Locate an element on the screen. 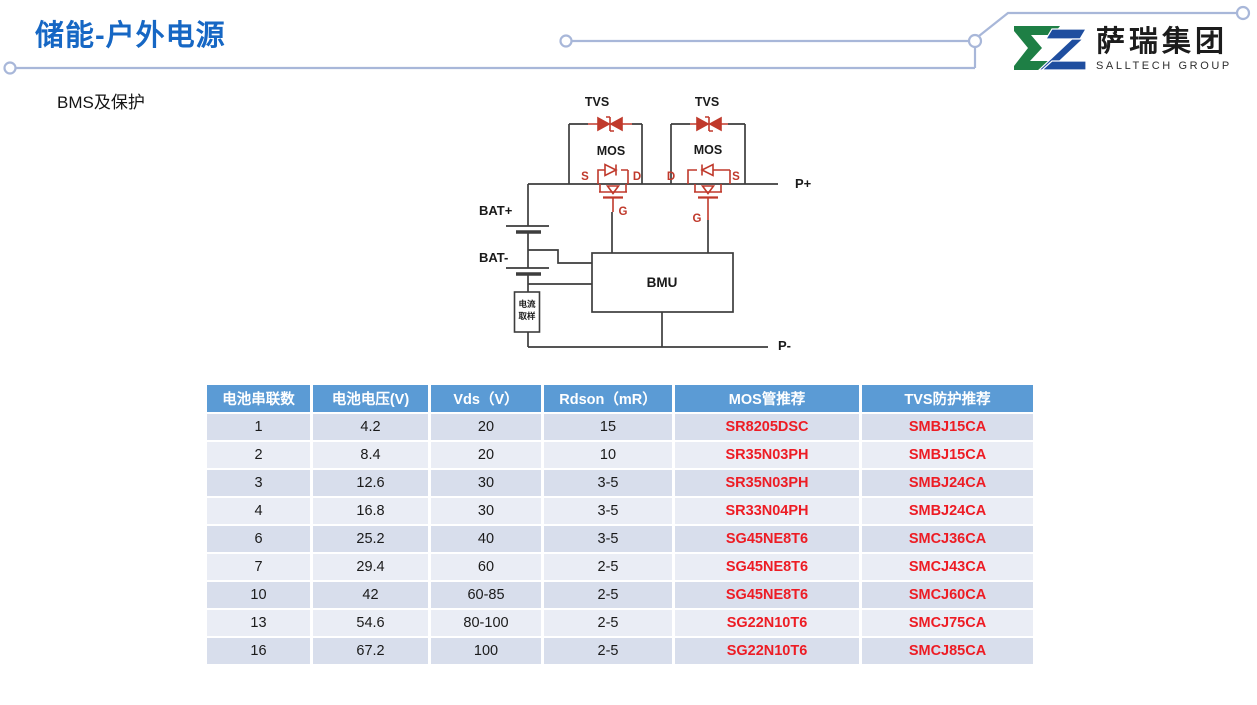 This screenshot has width=1257, height=705. logo-blue-z is located at coordinates (1062, 49).